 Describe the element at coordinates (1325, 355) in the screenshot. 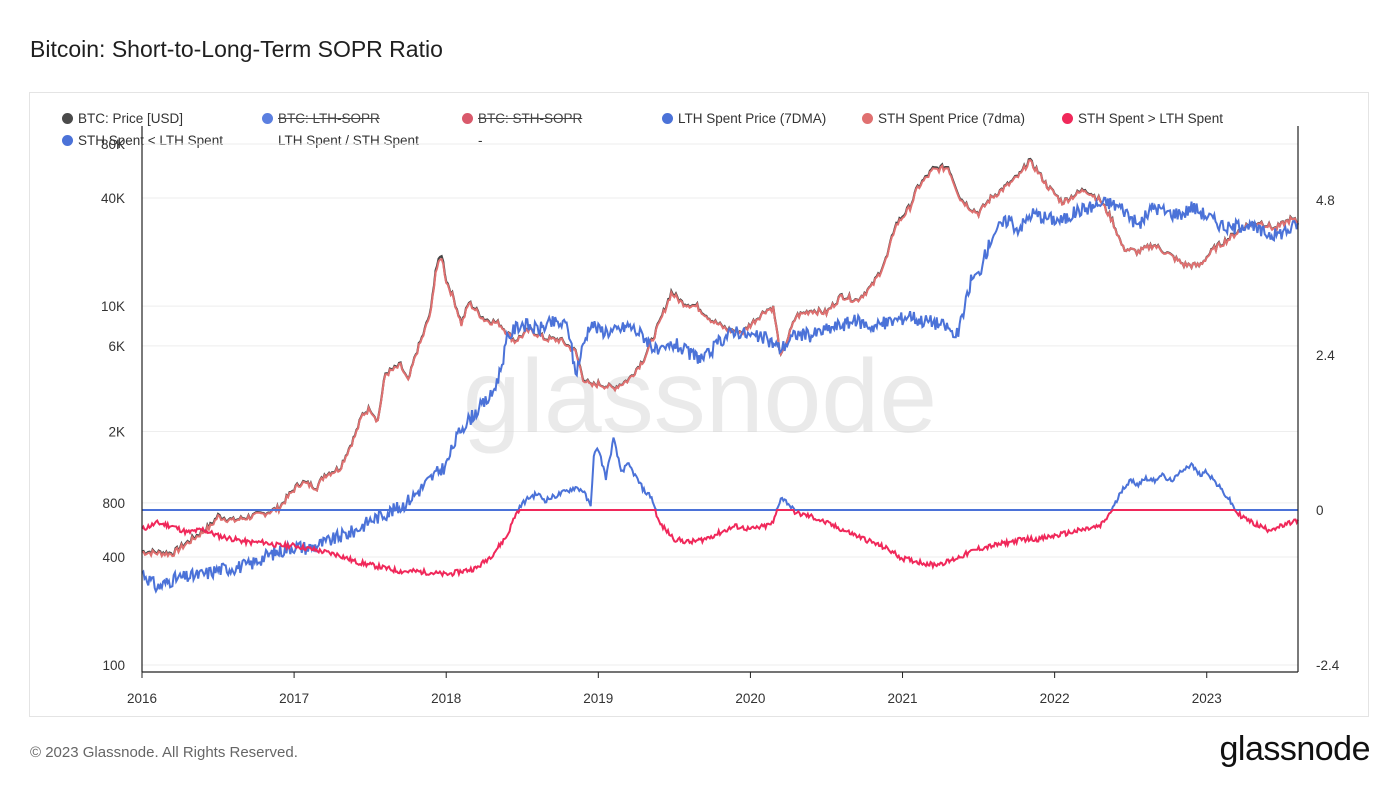

I see `y-right-tick-label: 2.4` at that location.